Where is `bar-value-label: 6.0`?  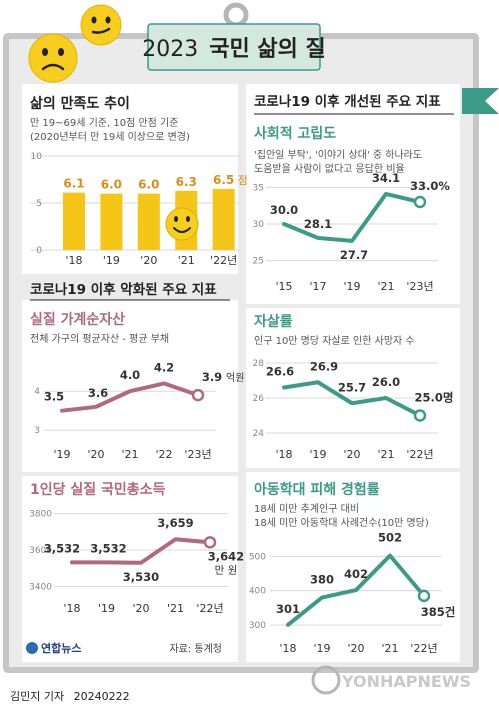 bar-value-label: 6.0 is located at coordinates (148, 185).